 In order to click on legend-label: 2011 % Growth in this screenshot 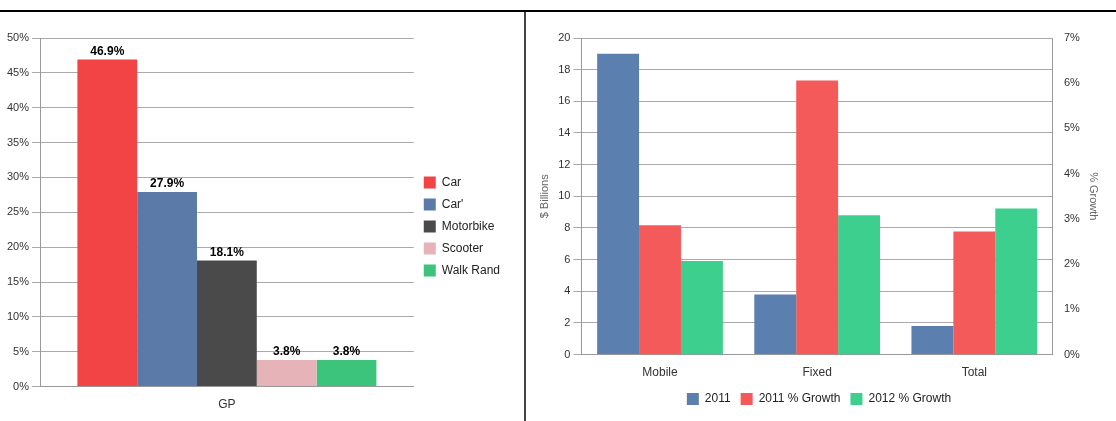, I will do `click(799, 398)`.